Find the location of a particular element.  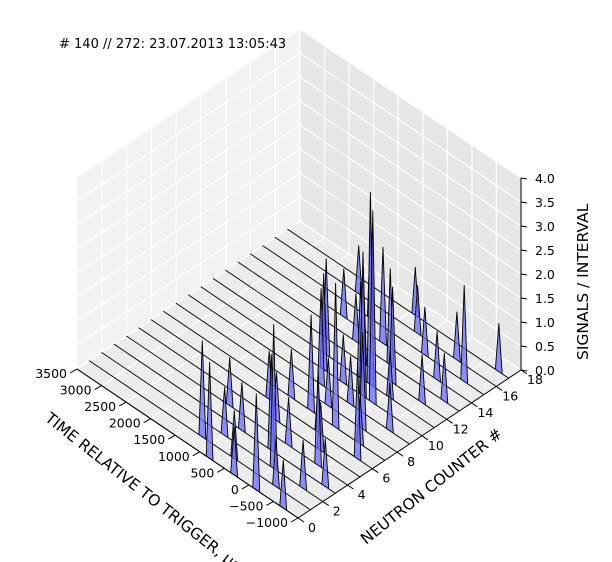

y-tick-label: 2 is located at coordinates (337, 511).